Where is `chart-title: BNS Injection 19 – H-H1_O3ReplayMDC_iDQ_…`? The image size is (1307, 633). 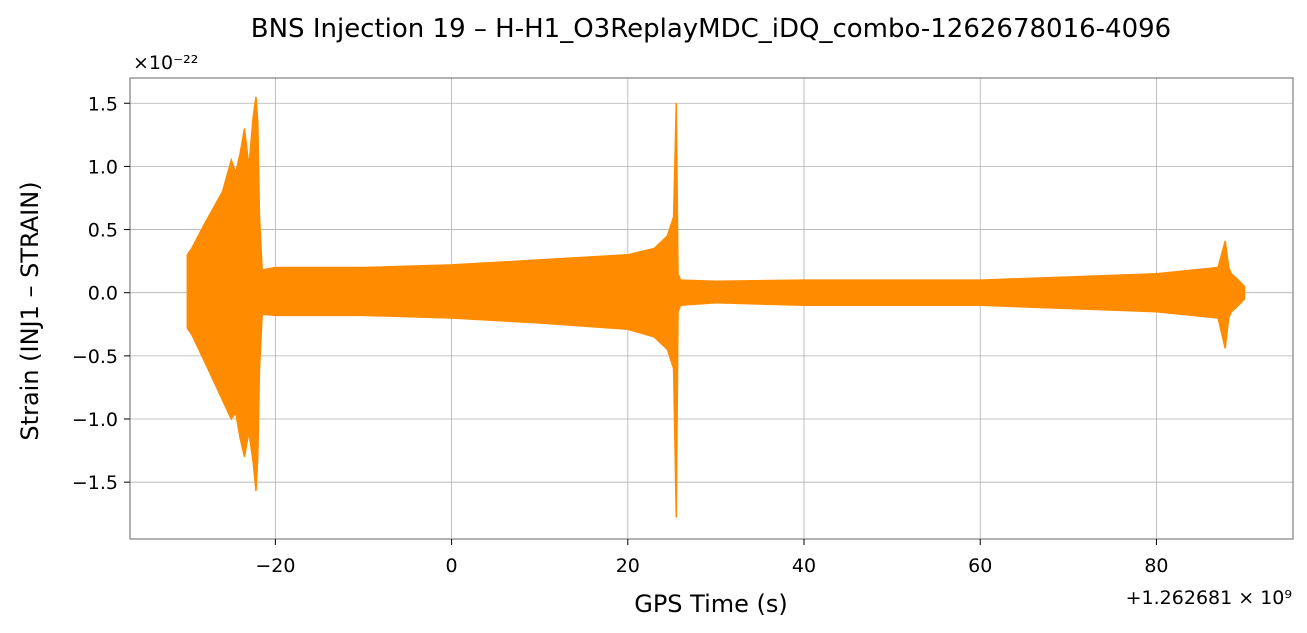 chart-title: BNS Injection 19 – H-H1_O3ReplayMDC_iDQ_… is located at coordinates (711, 29).